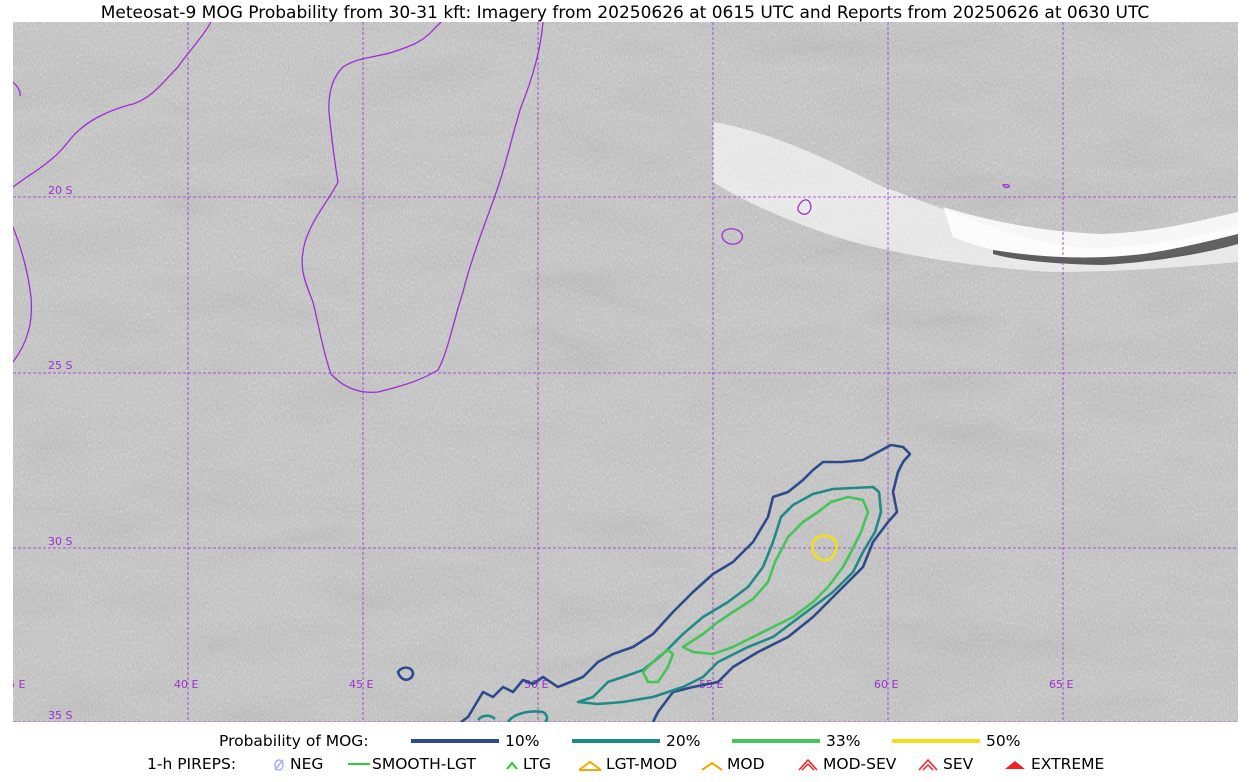  I want to click on pirep-extreme: EXTREME, so click(1053, 764).